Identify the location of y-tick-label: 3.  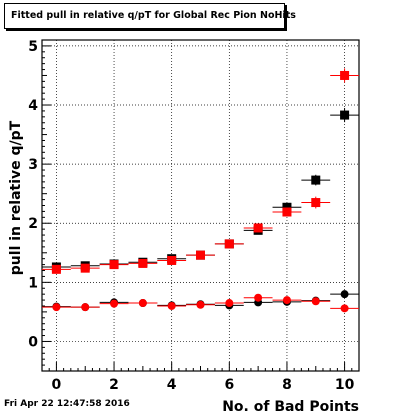
(33, 165).